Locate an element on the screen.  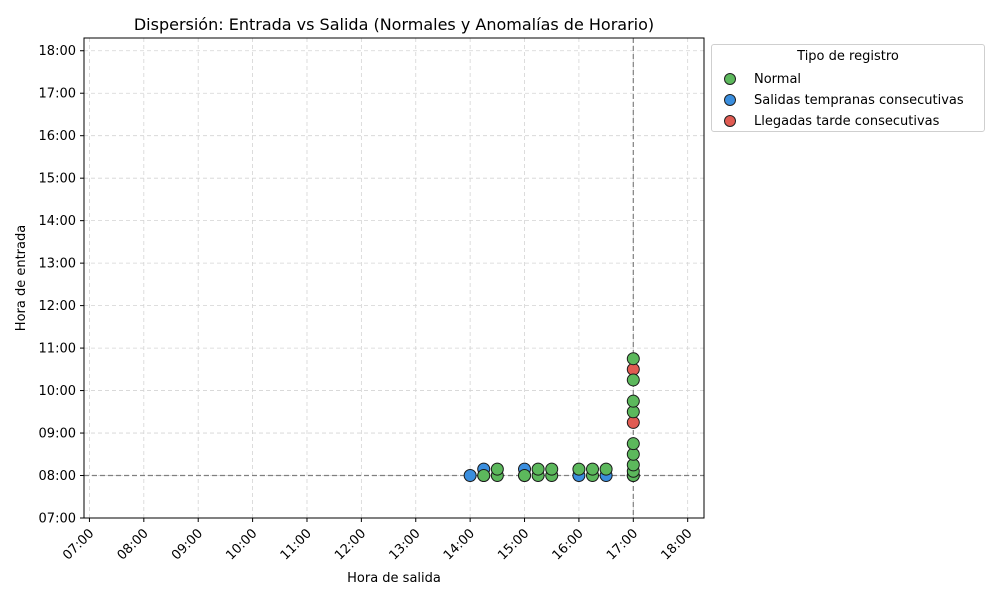
legend-label-late-arrivals: Llegadas tarde consecutivas is located at coordinates (847, 121).